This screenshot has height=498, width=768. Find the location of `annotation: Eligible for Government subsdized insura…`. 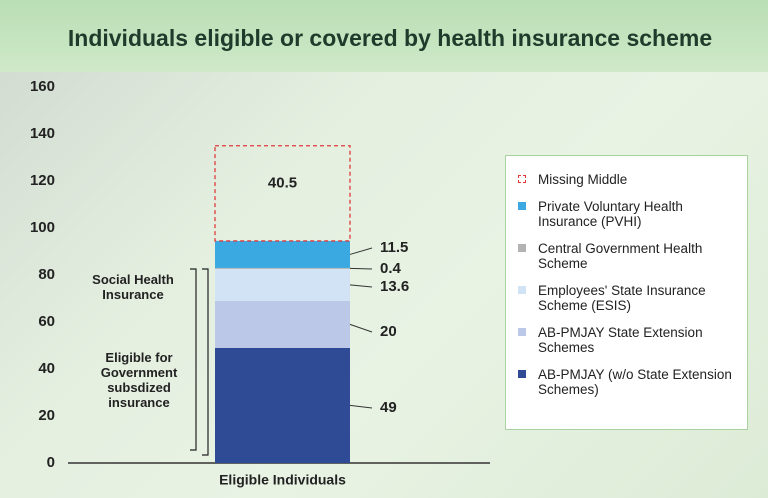

annotation: Eligible for Government subsdized insura… is located at coordinates (139, 380).